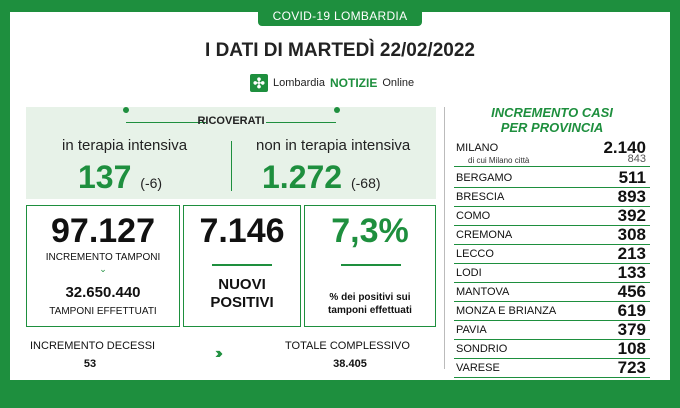 The image size is (680, 408). I want to click on province-row: LODI 133, so click(552, 273).